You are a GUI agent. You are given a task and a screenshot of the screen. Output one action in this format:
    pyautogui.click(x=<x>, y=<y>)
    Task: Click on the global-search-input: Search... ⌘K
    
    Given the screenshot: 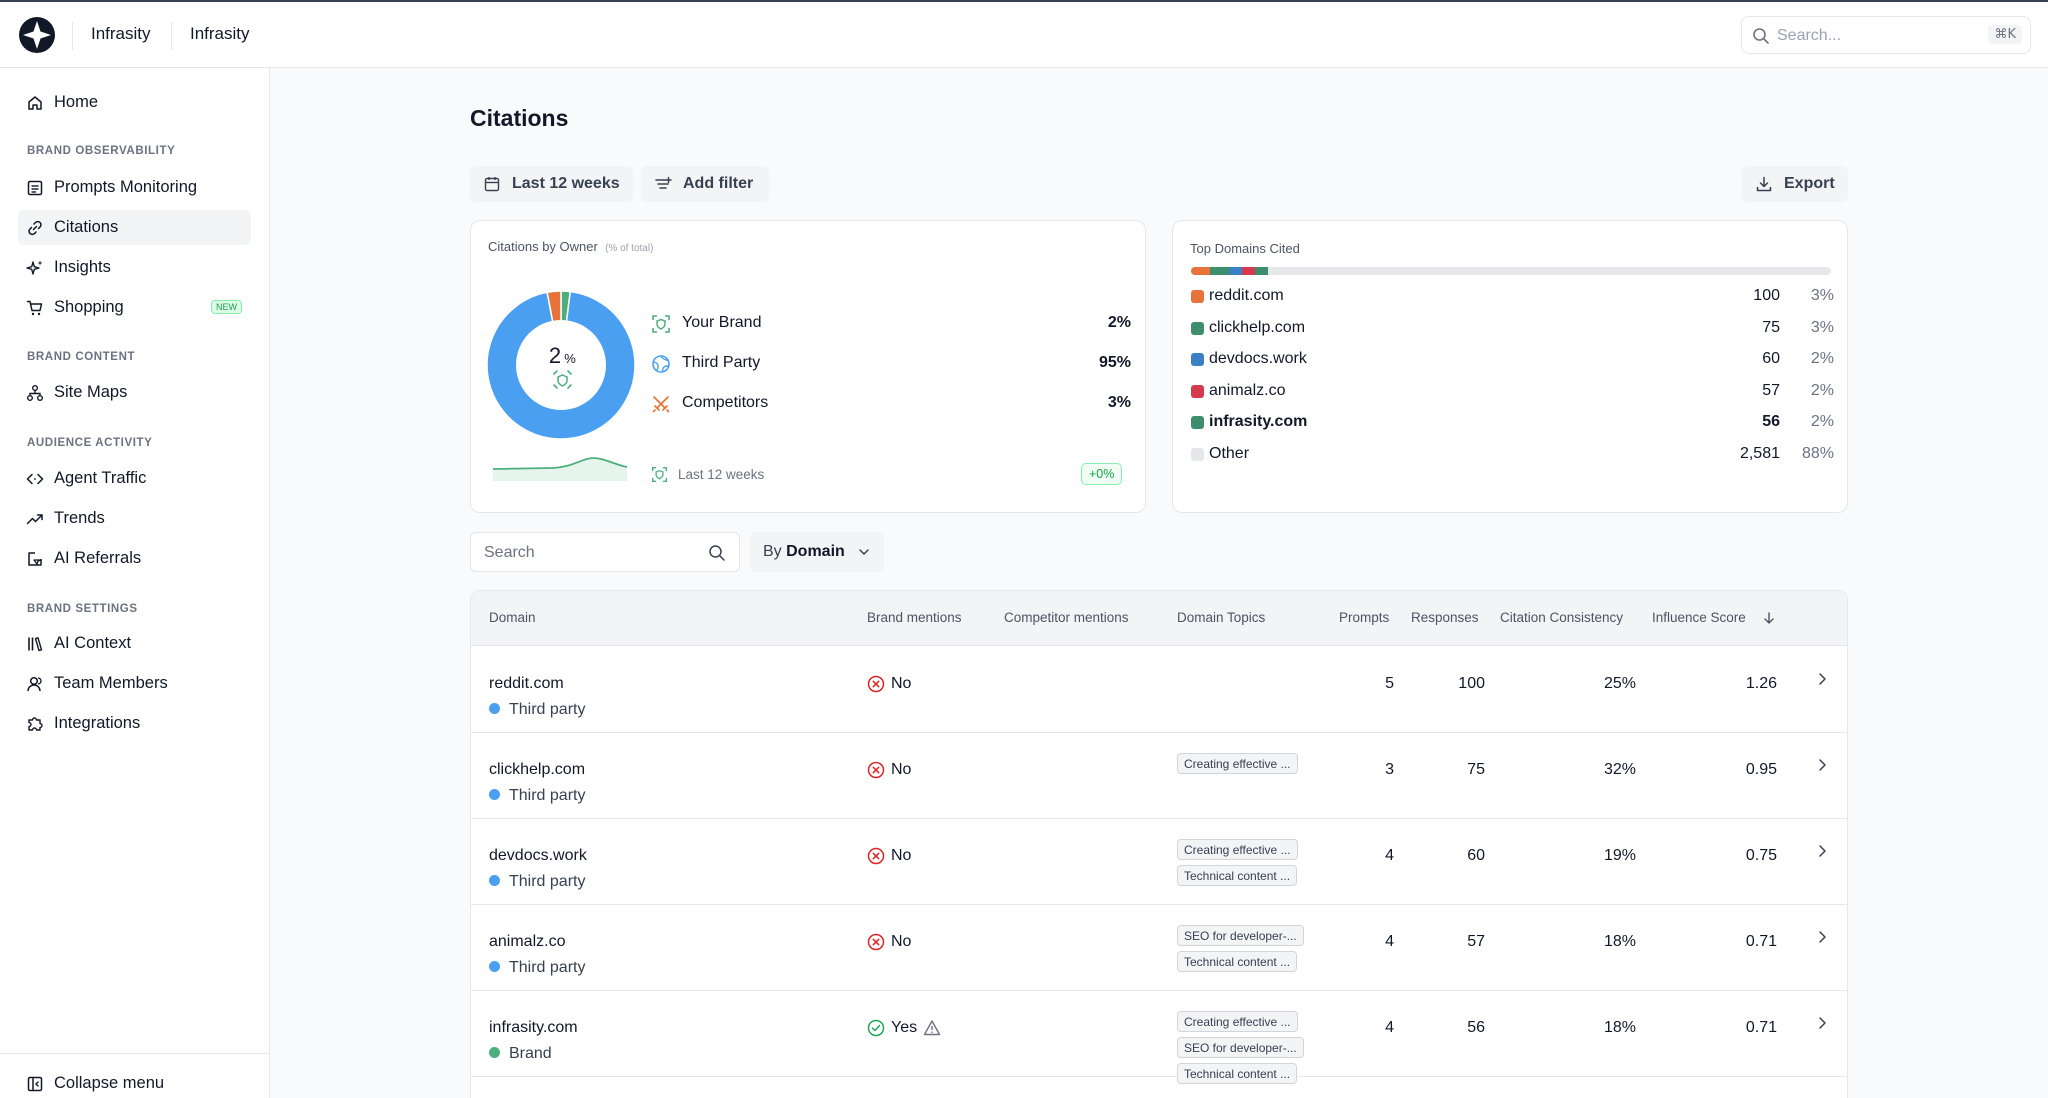 What is the action you would take?
    pyautogui.click(x=1886, y=35)
    